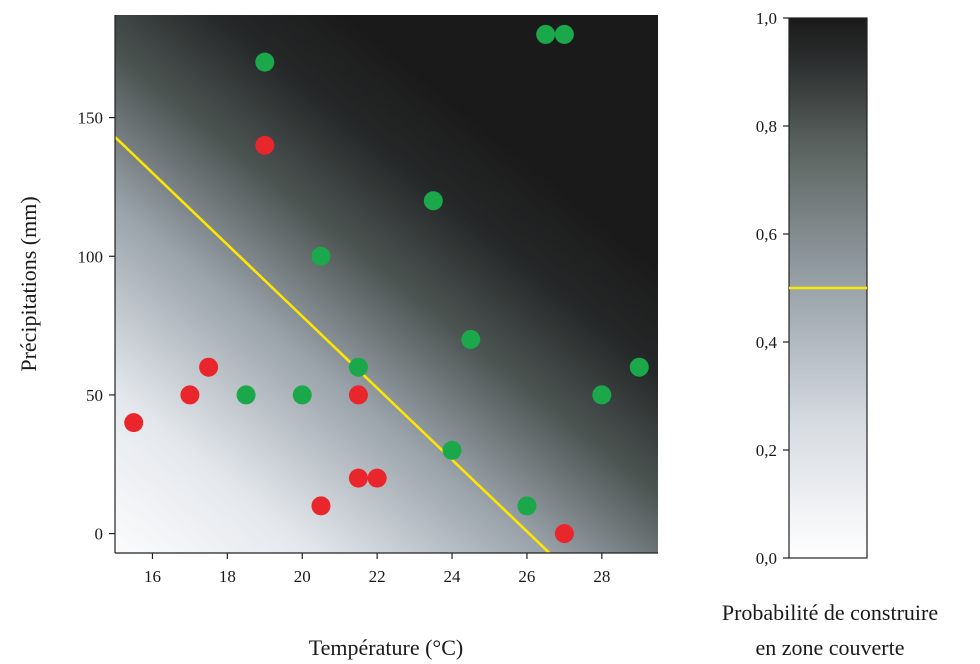 The width and height of the screenshot is (980, 664). I want to click on x-tick-label: 26, so click(526, 576).